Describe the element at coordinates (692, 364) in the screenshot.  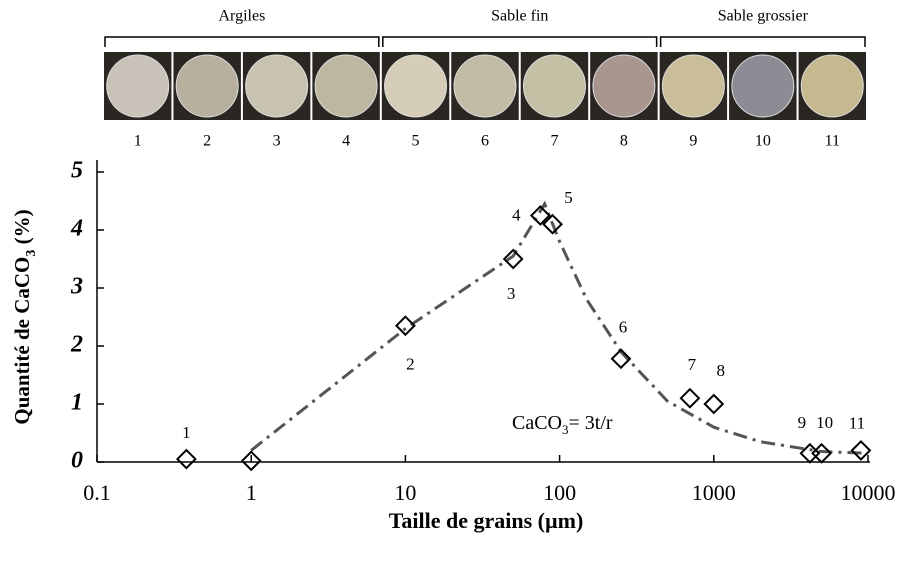
I see `point-label: 7` at that location.